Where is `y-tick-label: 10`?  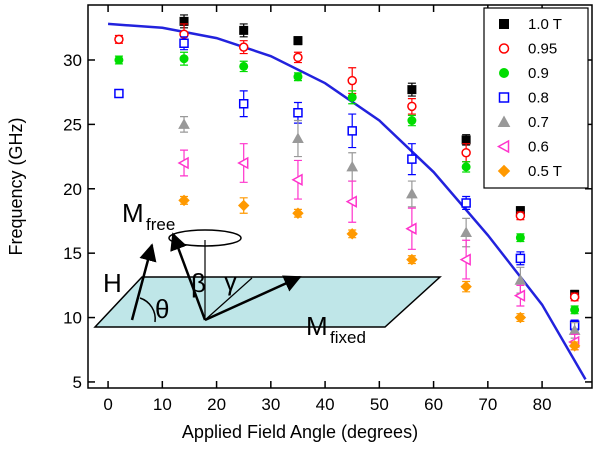 y-tick-label: 10 is located at coordinates (72, 318).